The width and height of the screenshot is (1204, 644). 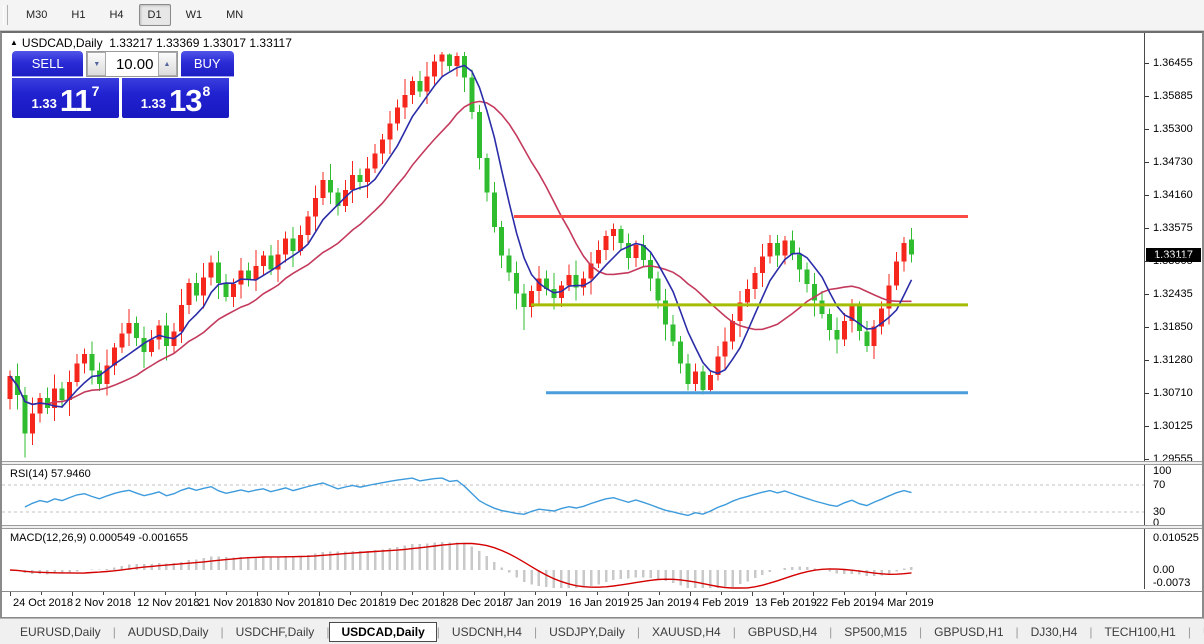 What do you see at coordinates (602, 15) in the screenshot?
I see `timeframe-toolbar: M30 H1 H4 D1 W1 MN` at bounding box center [602, 15].